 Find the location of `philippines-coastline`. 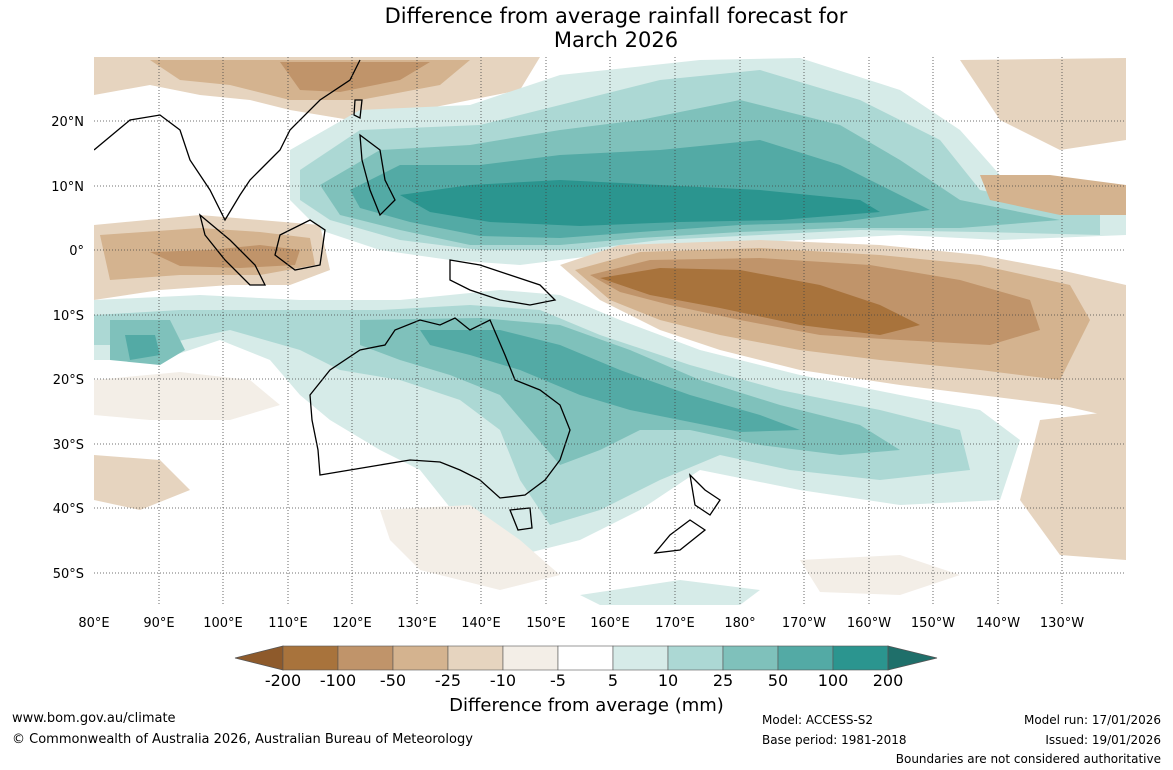

philippines-coastline is located at coordinates (377, 175).